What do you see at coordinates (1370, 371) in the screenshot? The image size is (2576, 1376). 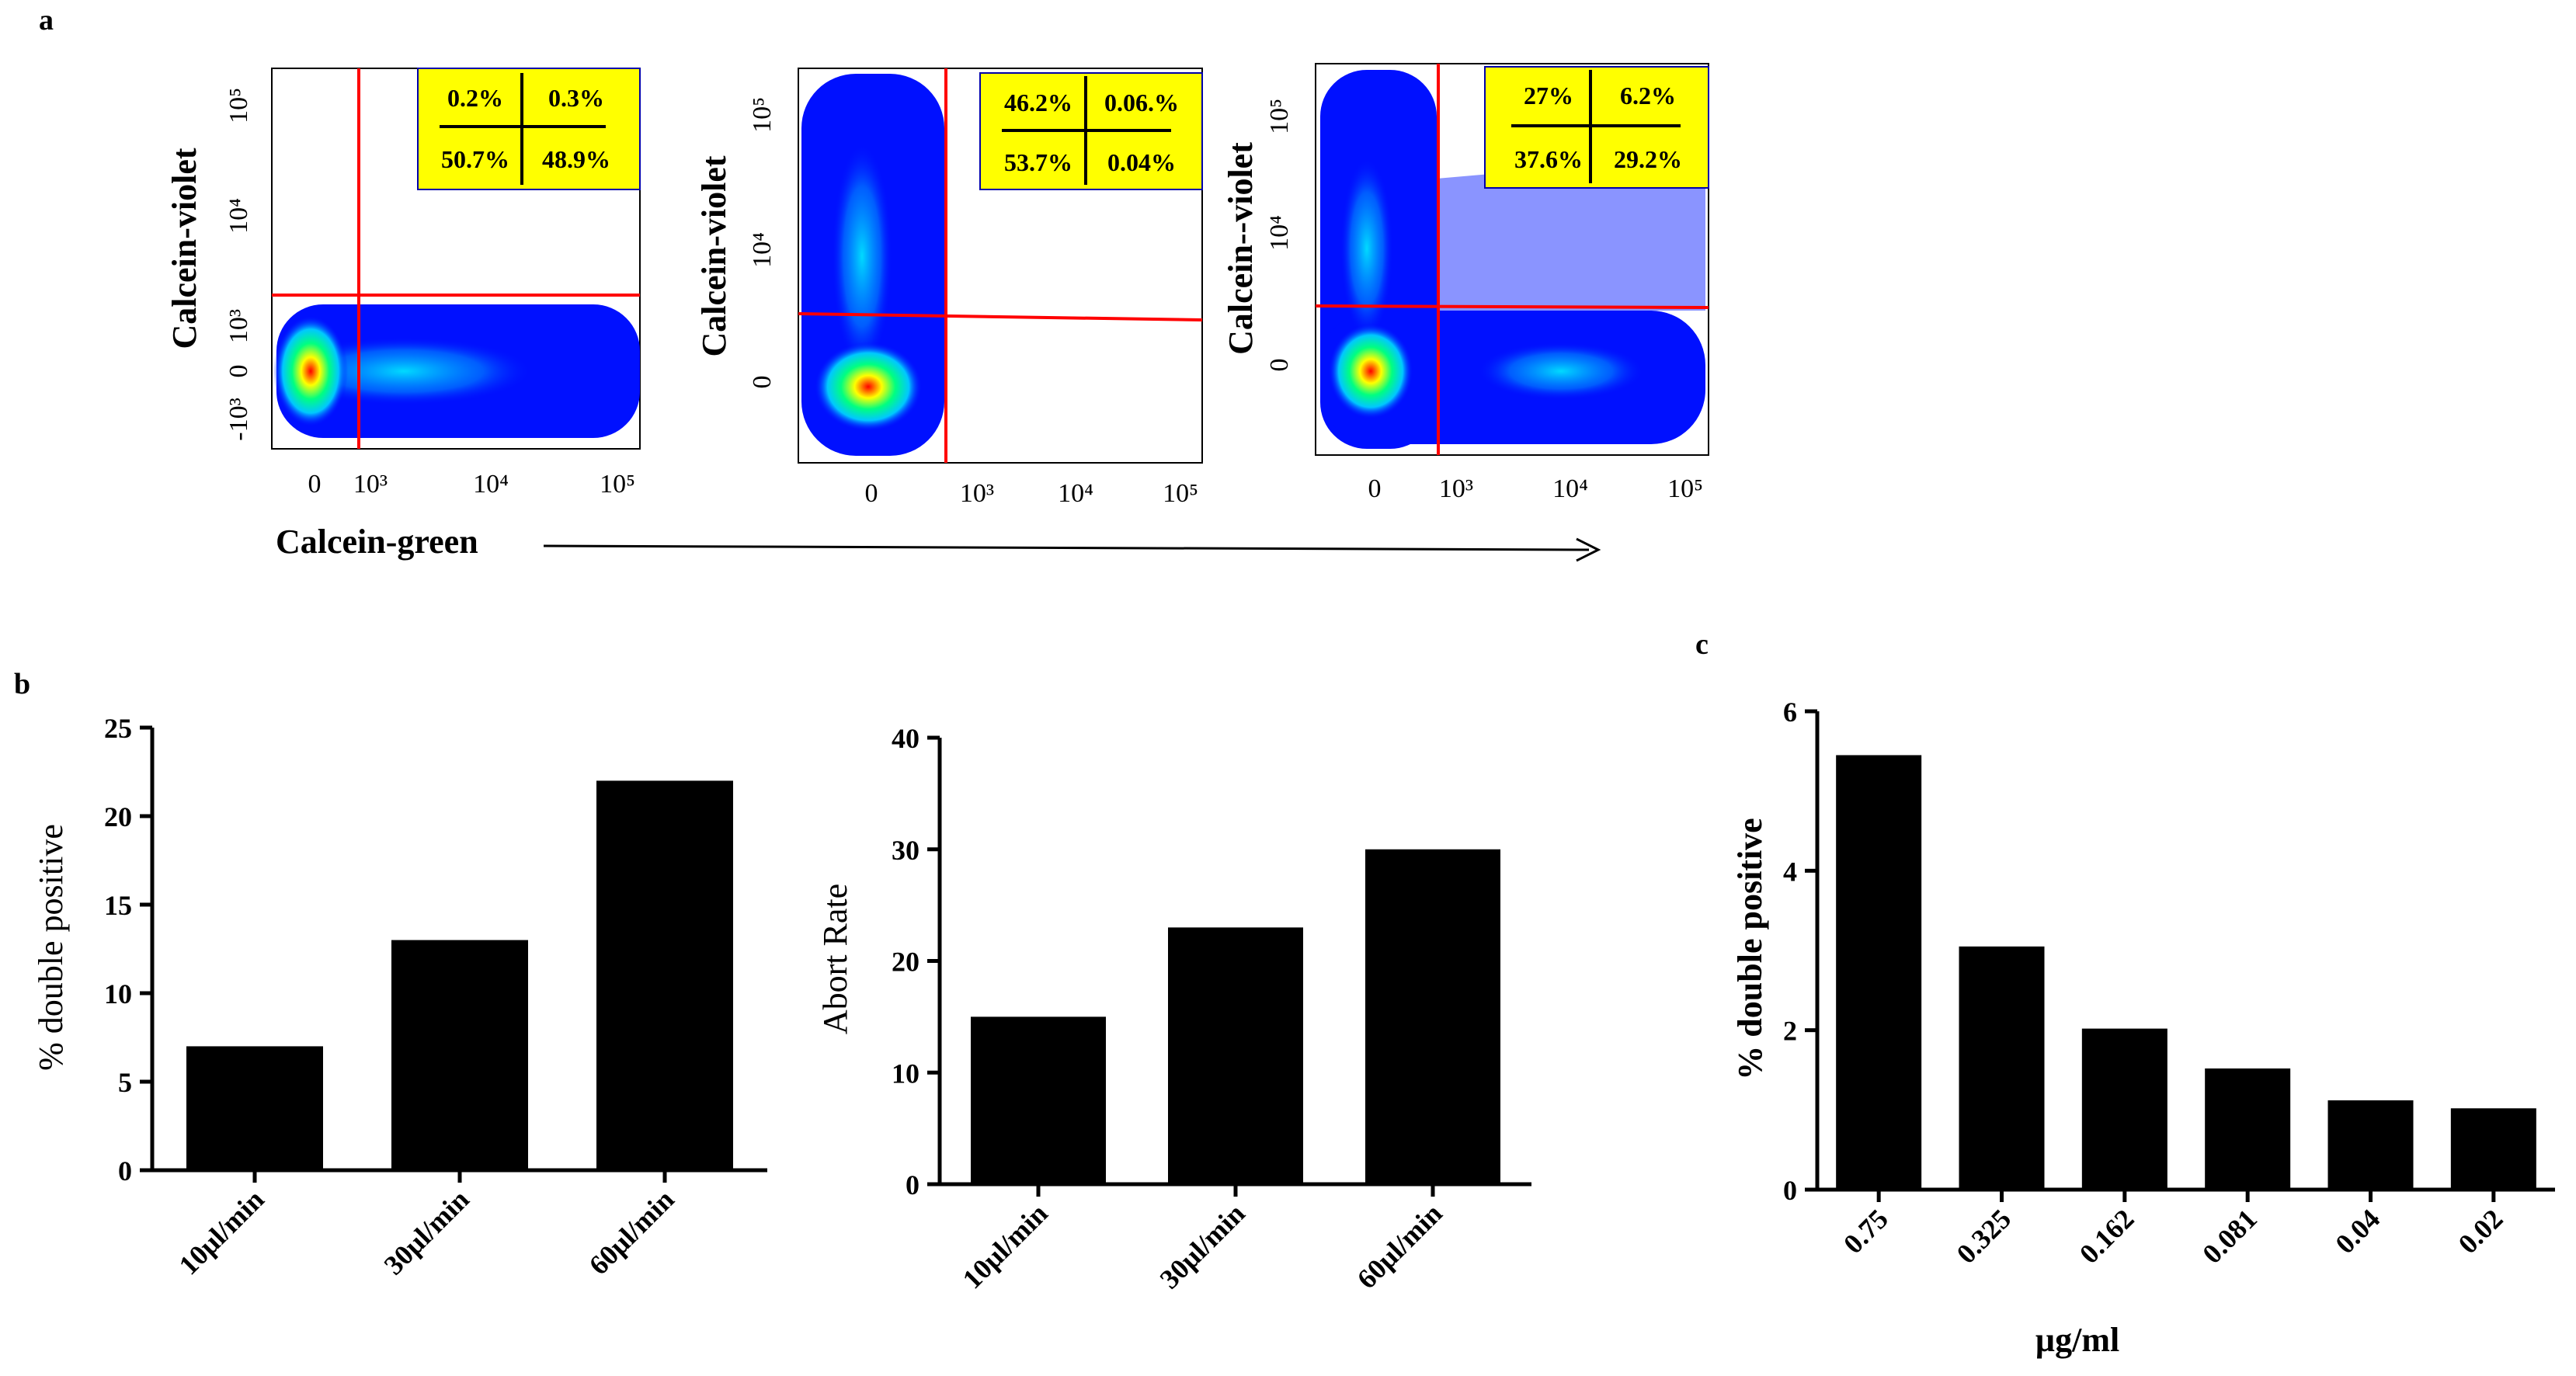 I see `flow-plot-3-hotspot` at bounding box center [1370, 371].